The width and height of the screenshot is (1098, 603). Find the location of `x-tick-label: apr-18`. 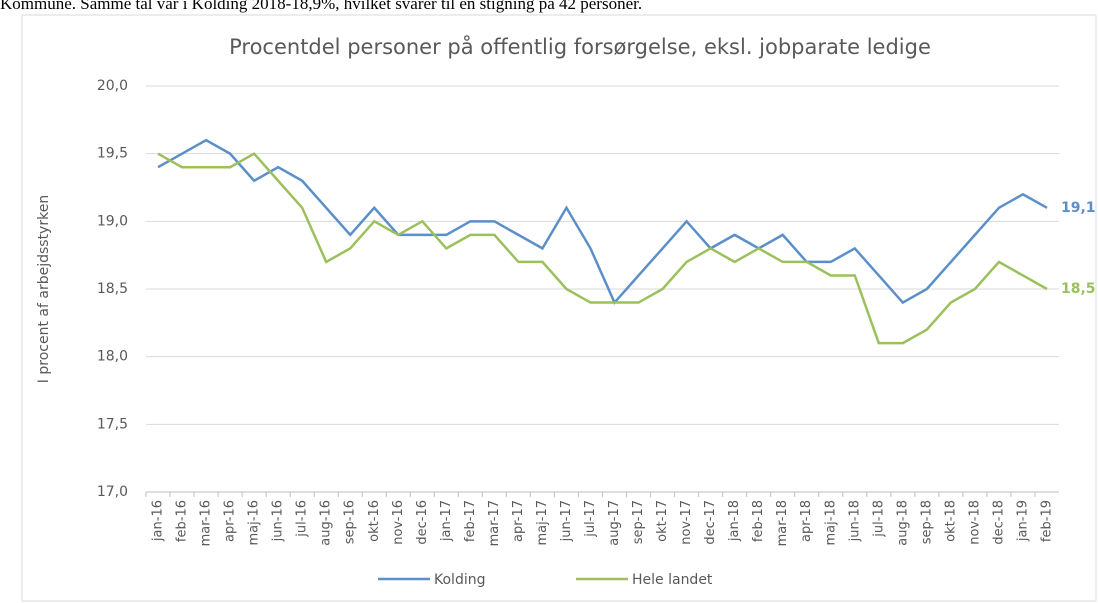

x-tick-label: apr-18 is located at coordinates (806, 521).